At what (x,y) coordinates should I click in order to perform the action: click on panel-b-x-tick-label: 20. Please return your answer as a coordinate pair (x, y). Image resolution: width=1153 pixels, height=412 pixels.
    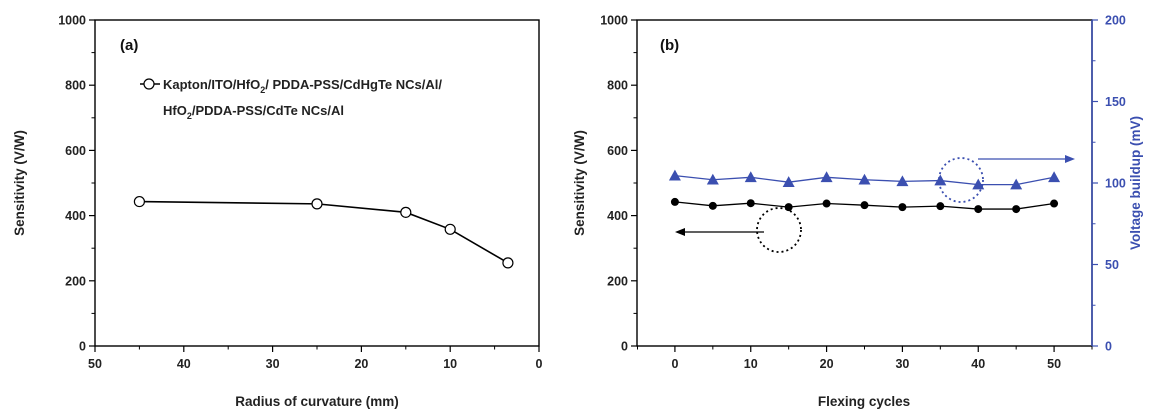
    Looking at the image, I should click on (827, 364).